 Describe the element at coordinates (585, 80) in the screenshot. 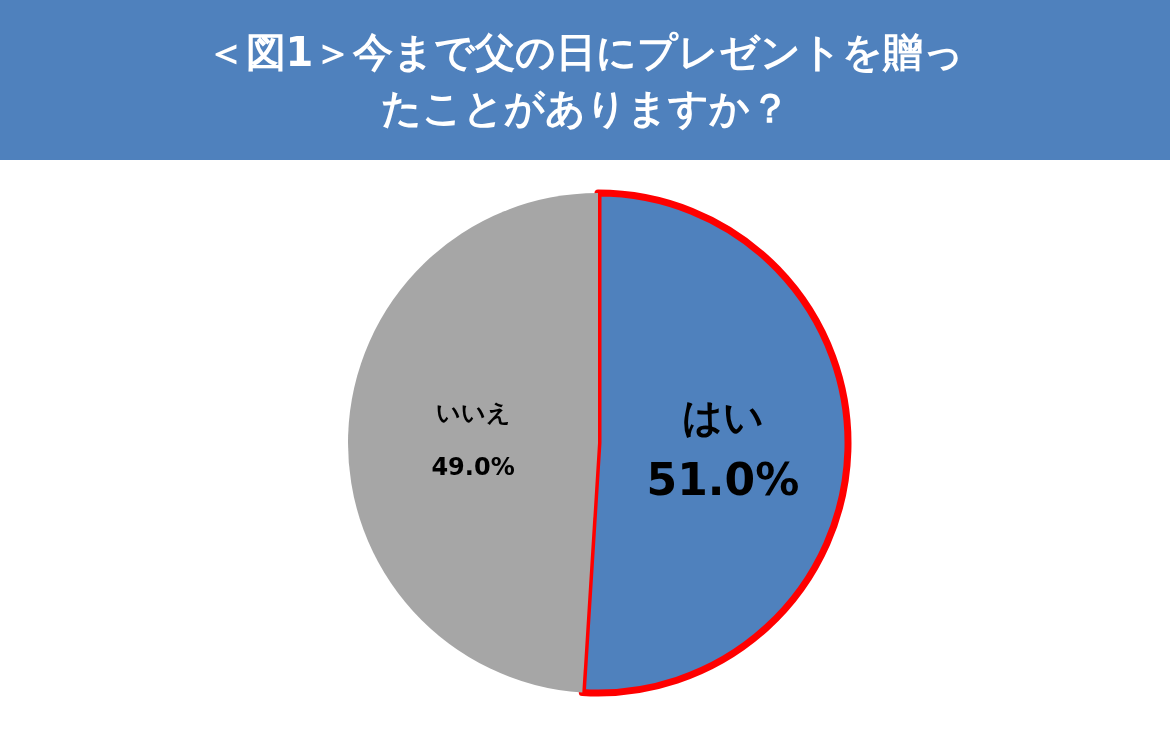

I see `chart-title: ＜図1＞今まで父の日にプレゼントを贈ったことがありますか？` at that location.